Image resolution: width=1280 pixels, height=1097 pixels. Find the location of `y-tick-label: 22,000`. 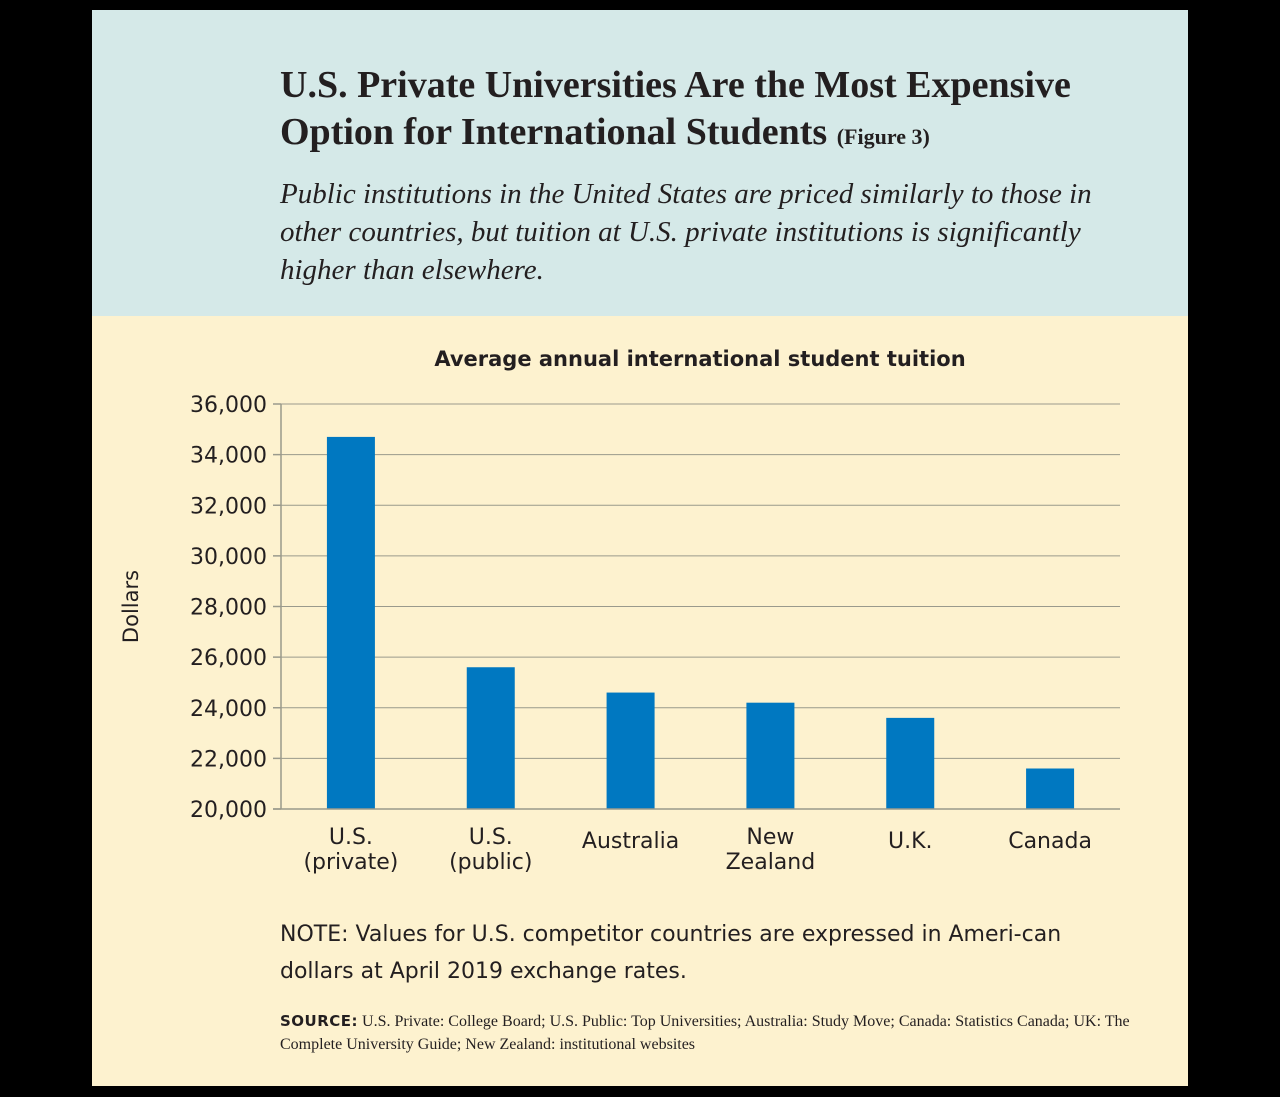

y-tick-label: 22,000 is located at coordinates (228, 759).